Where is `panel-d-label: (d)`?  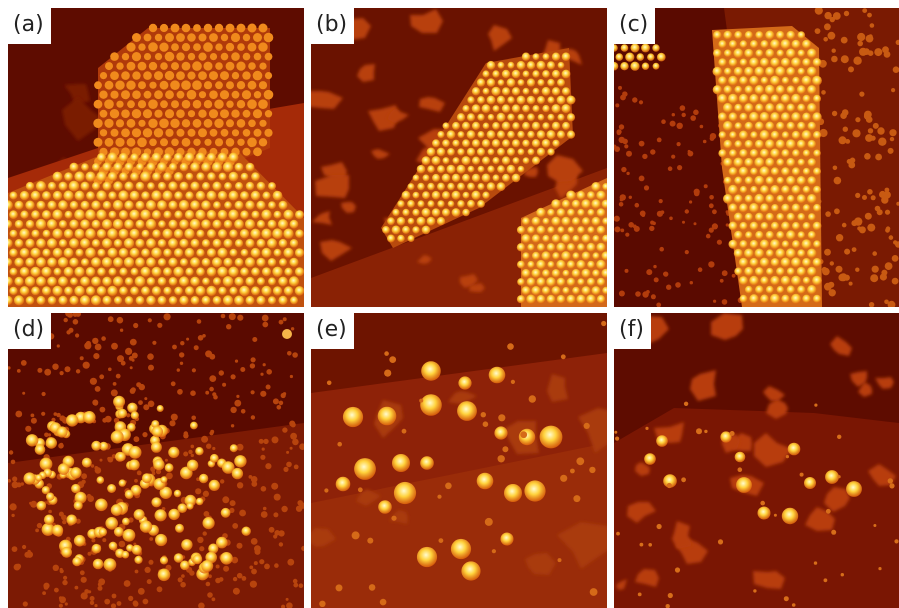
panel-d-label: (d) is located at coordinates (30, 331).